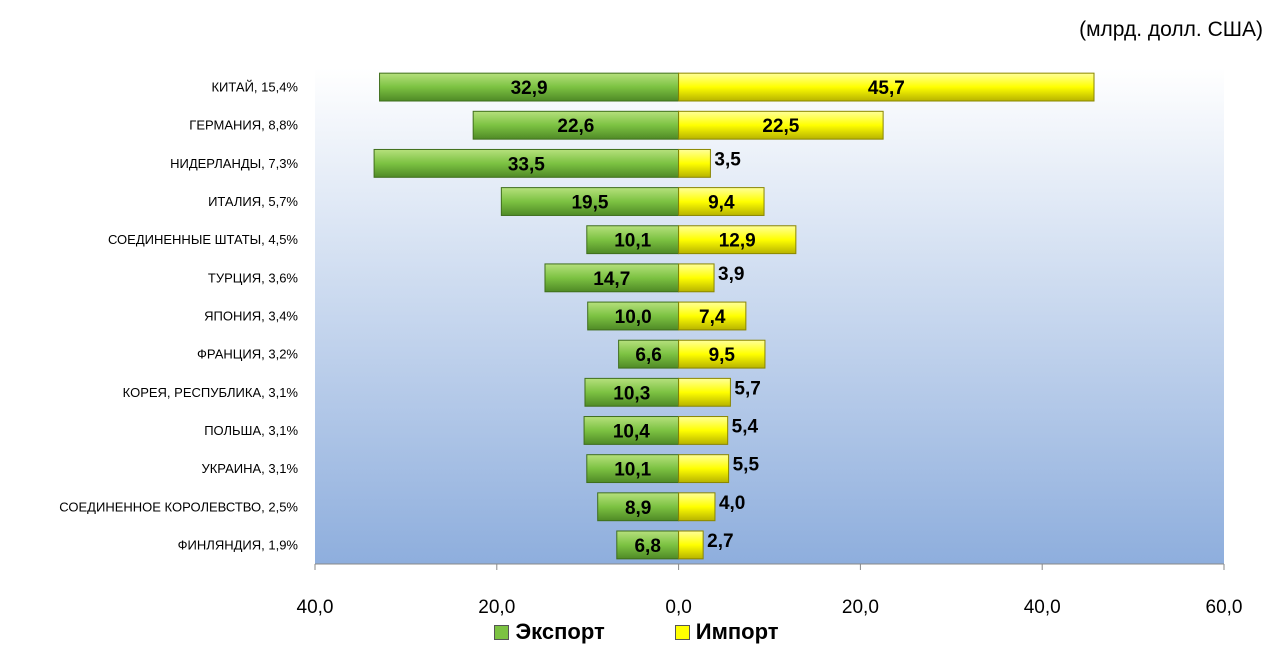 The width and height of the screenshot is (1273, 649). Describe the element at coordinates (636, 632) in the screenshot. I see `legend: Экспорт Импорт` at that location.